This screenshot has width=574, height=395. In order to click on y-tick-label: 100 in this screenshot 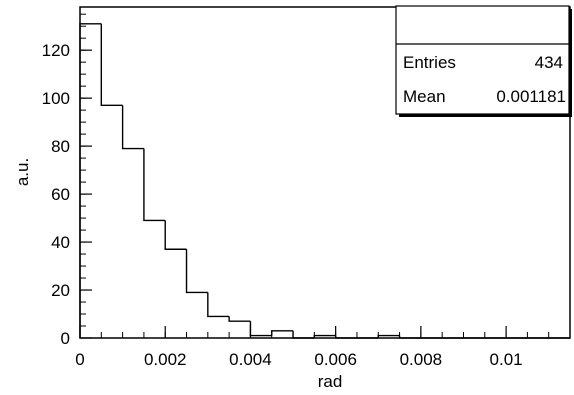, I will do `click(56, 98)`.